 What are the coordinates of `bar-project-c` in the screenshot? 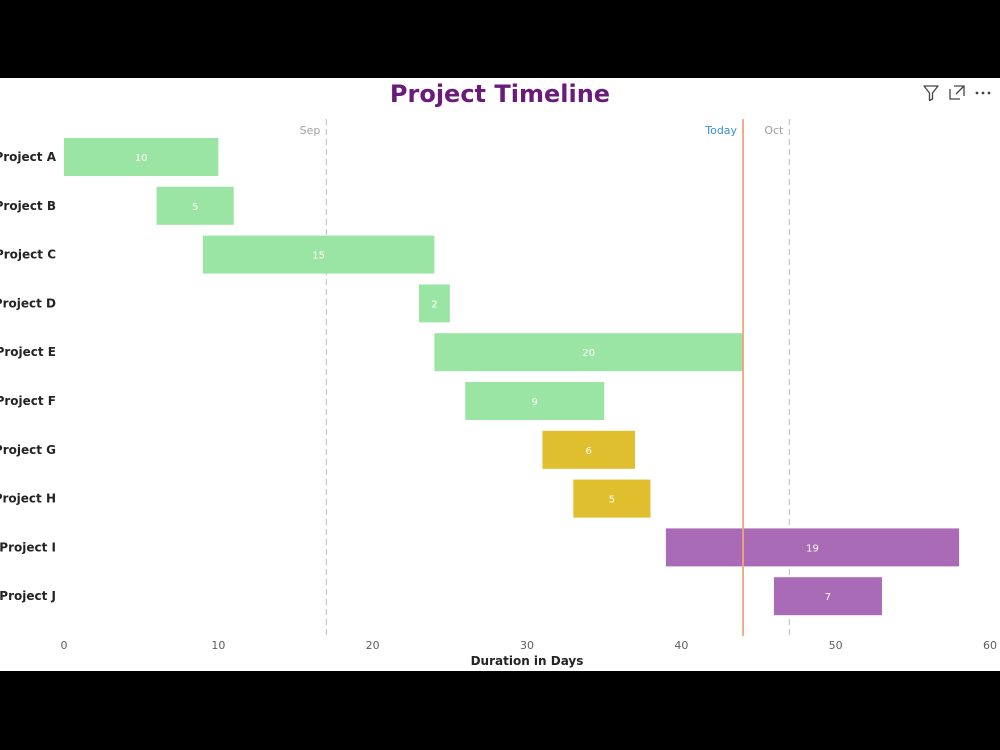 It's located at (318, 254).